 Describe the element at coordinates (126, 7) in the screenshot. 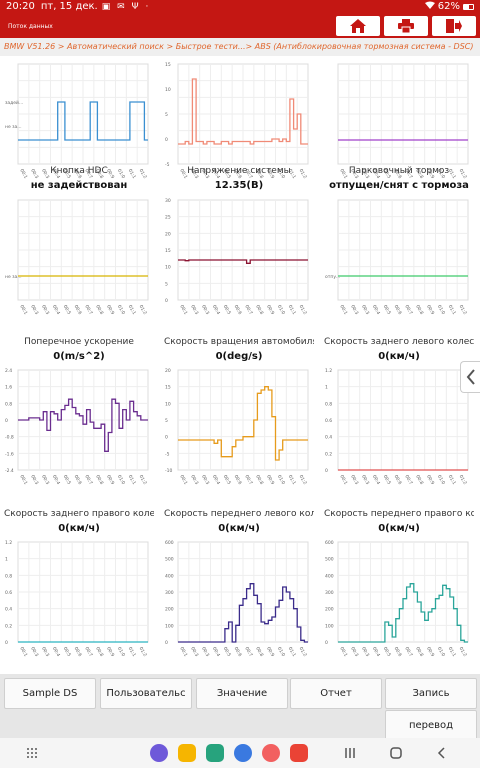

I see `notification-icons: ▣ ✉ Ψ ·` at that location.